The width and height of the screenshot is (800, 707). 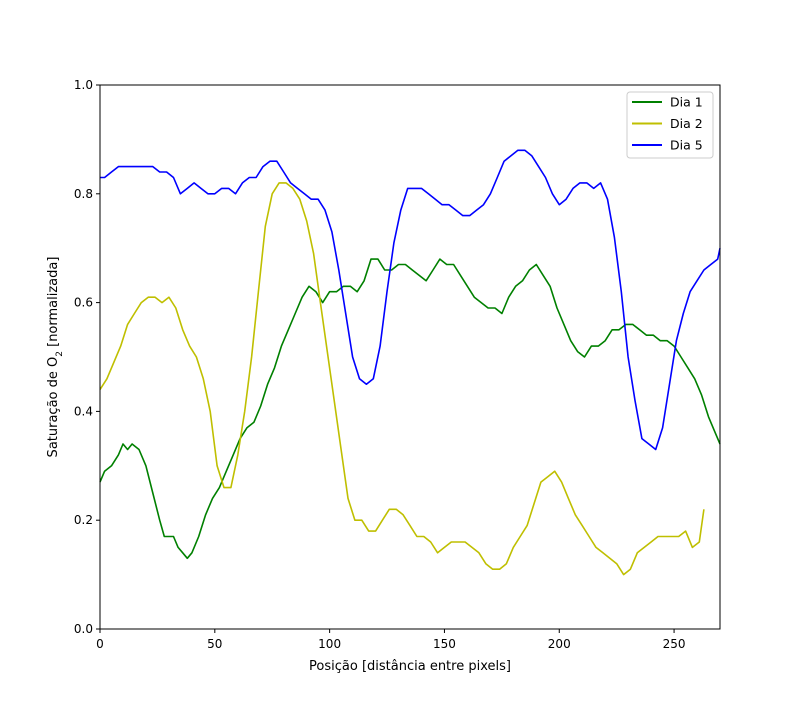 What do you see at coordinates (83, 85) in the screenshot?
I see `y-tick-label: 1.0` at bounding box center [83, 85].